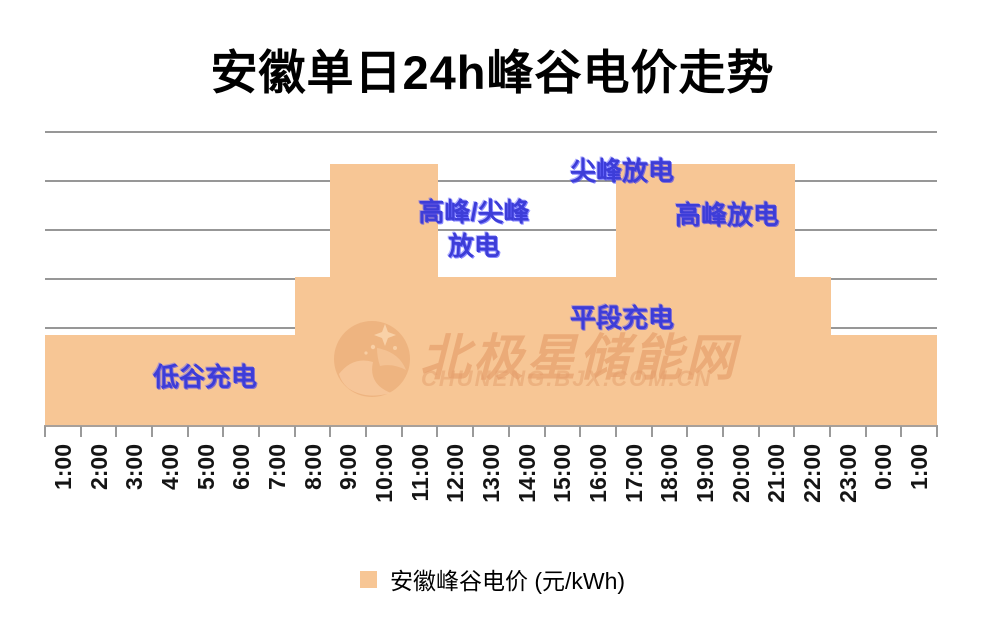 The width and height of the screenshot is (985, 619). Describe the element at coordinates (507, 581) in the screenshot. I see `legend-label: 安徽峰谷电价 (元/kWh)` at that location.